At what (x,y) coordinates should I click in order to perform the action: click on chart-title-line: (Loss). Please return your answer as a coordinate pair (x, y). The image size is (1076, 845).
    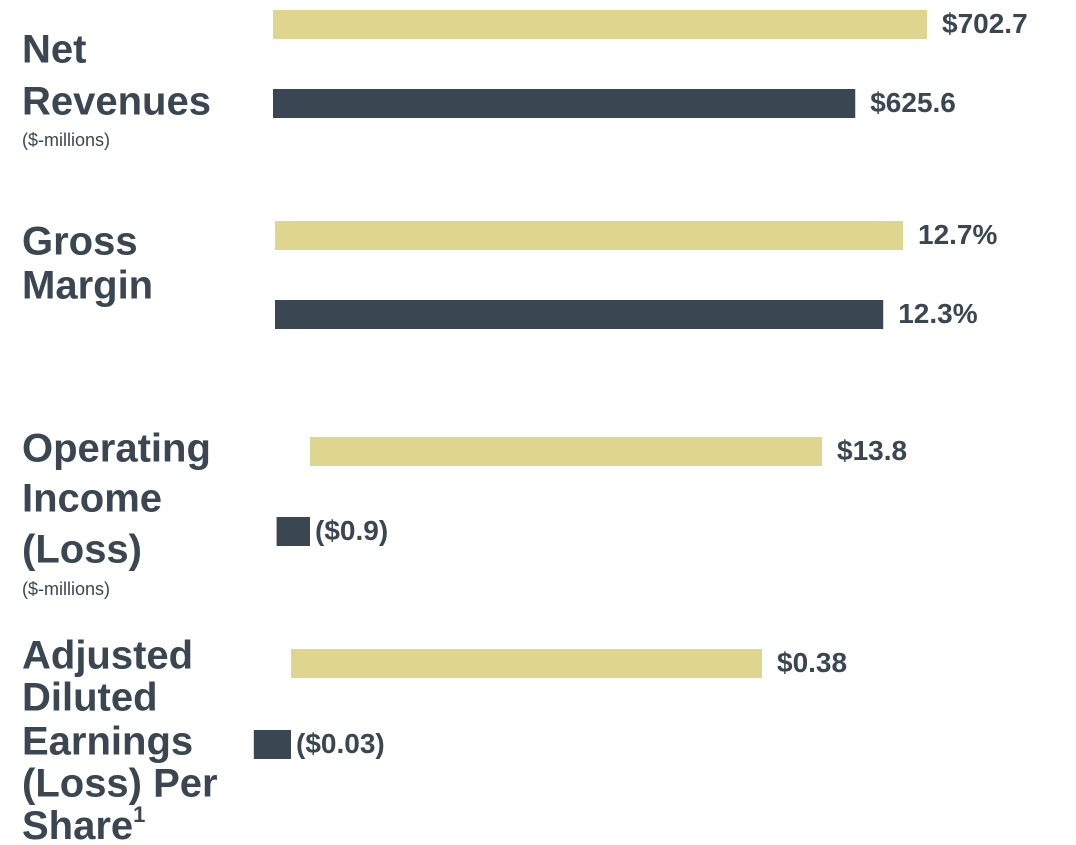
    Looking at the image, I should click on (82, 550).